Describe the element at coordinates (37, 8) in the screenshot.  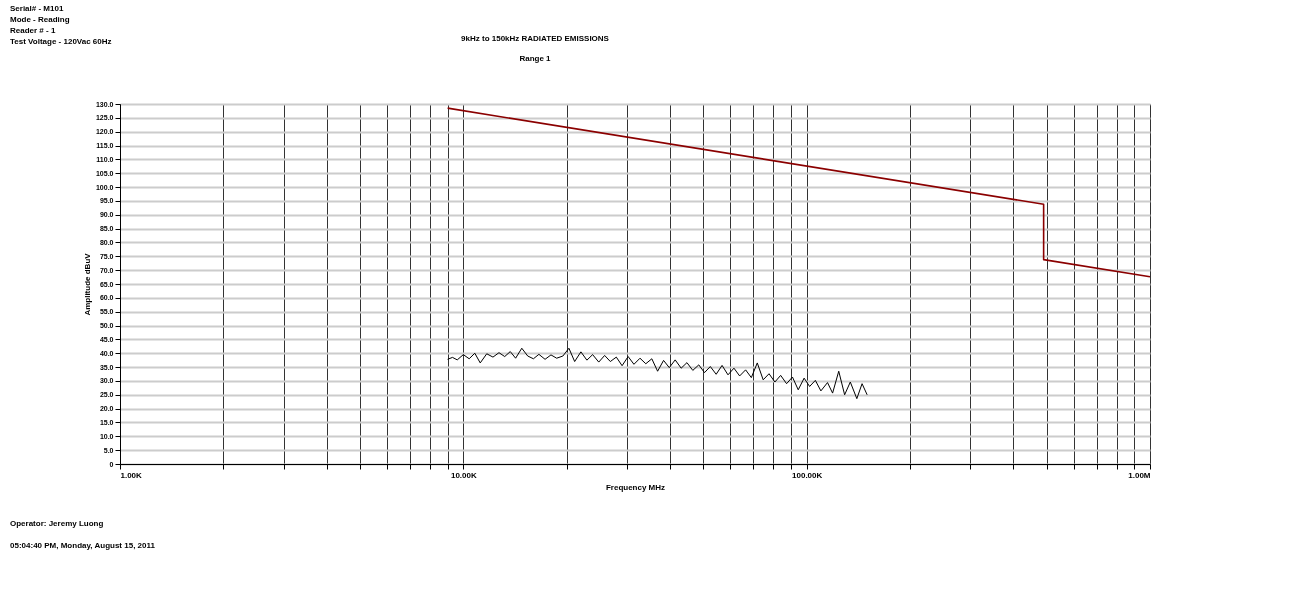
I see `text: Serial# - M101` at that location.